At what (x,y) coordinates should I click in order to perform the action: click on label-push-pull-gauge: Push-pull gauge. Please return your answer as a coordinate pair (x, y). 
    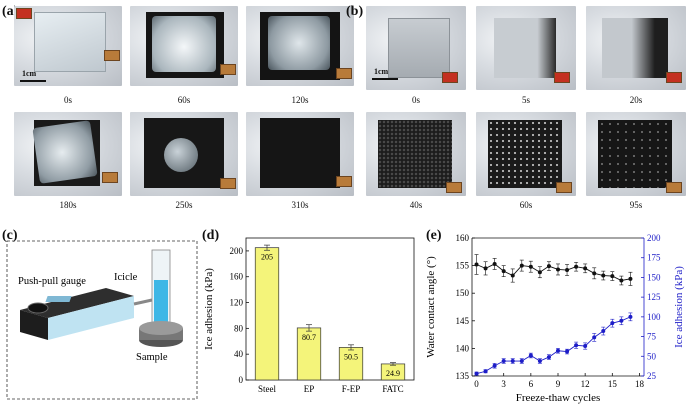
    Looking at the image, I should click on (52, 281).